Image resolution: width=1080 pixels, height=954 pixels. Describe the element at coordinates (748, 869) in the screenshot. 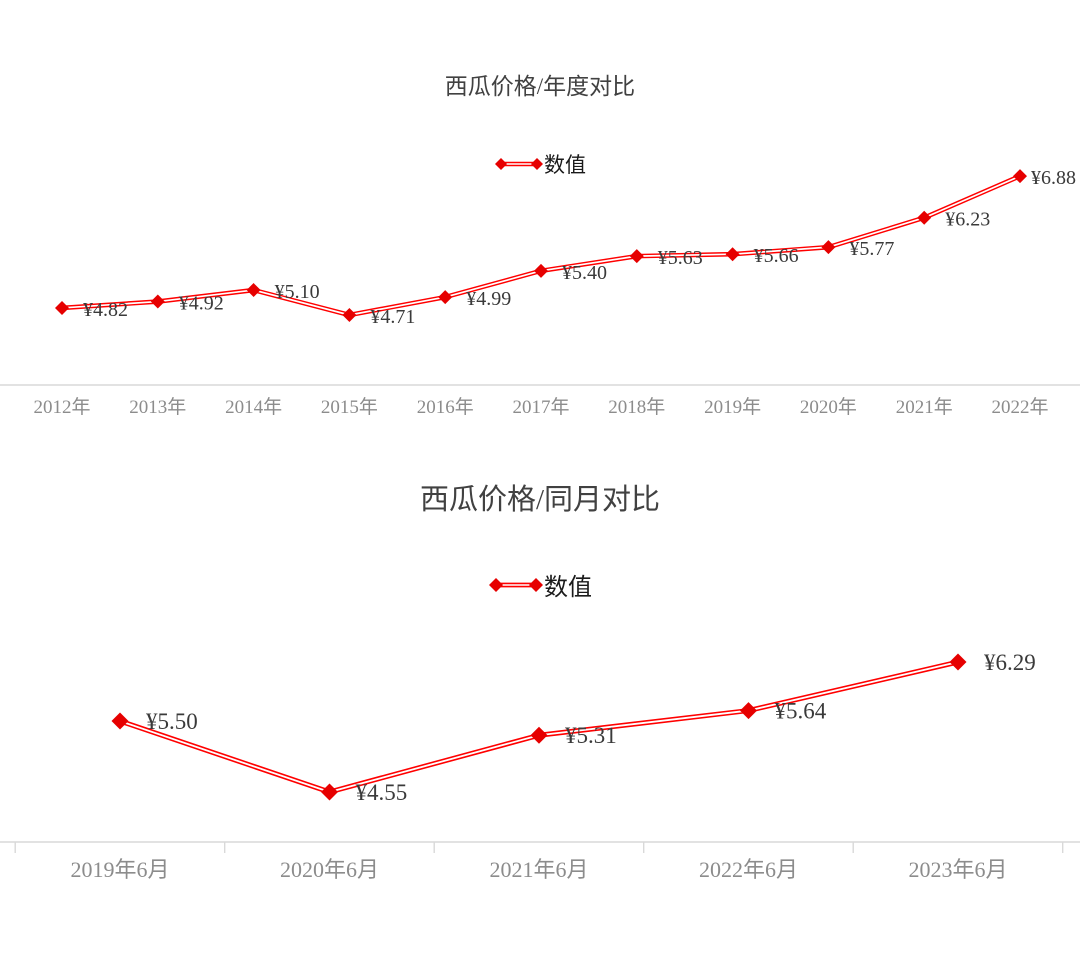

I see `x-axis-tick-label: 2022年6月` at that location.